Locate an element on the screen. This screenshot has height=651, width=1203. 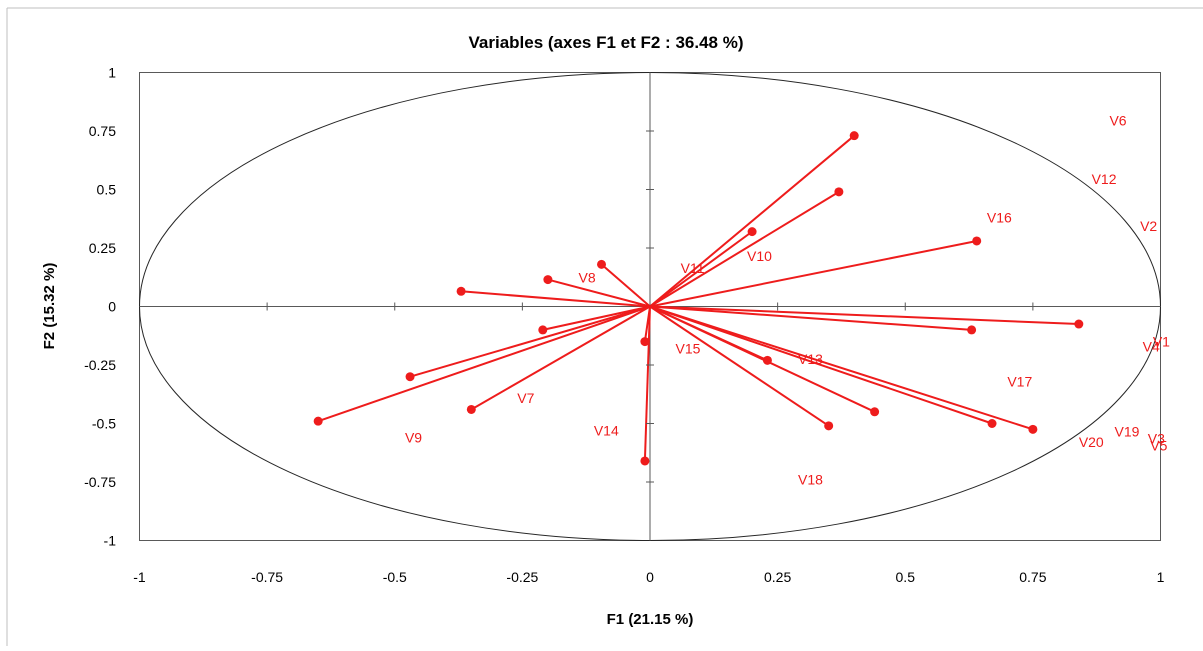
variable-label: V4 is located at coordinates (1151, 346).